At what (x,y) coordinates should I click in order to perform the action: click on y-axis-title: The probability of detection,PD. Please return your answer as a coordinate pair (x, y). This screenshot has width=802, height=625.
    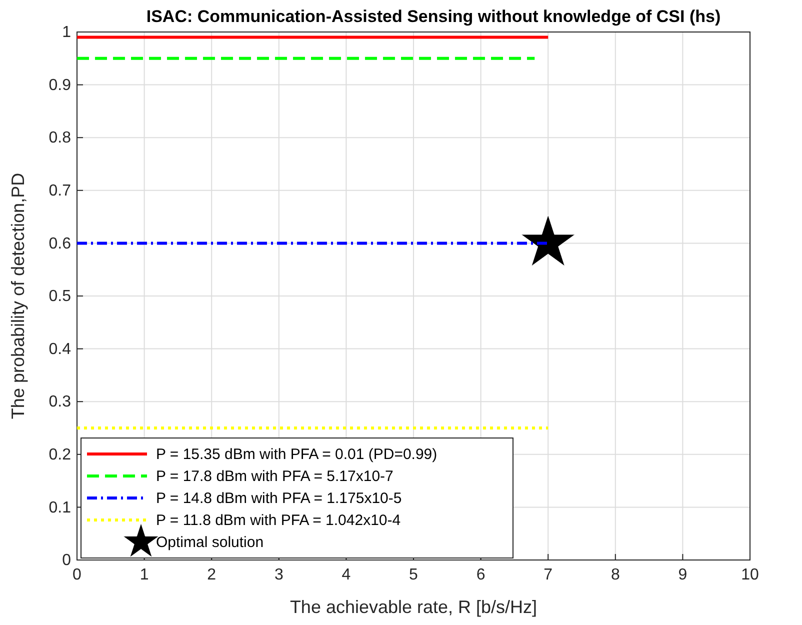
    Looking at the image, I should click on (18, 296).